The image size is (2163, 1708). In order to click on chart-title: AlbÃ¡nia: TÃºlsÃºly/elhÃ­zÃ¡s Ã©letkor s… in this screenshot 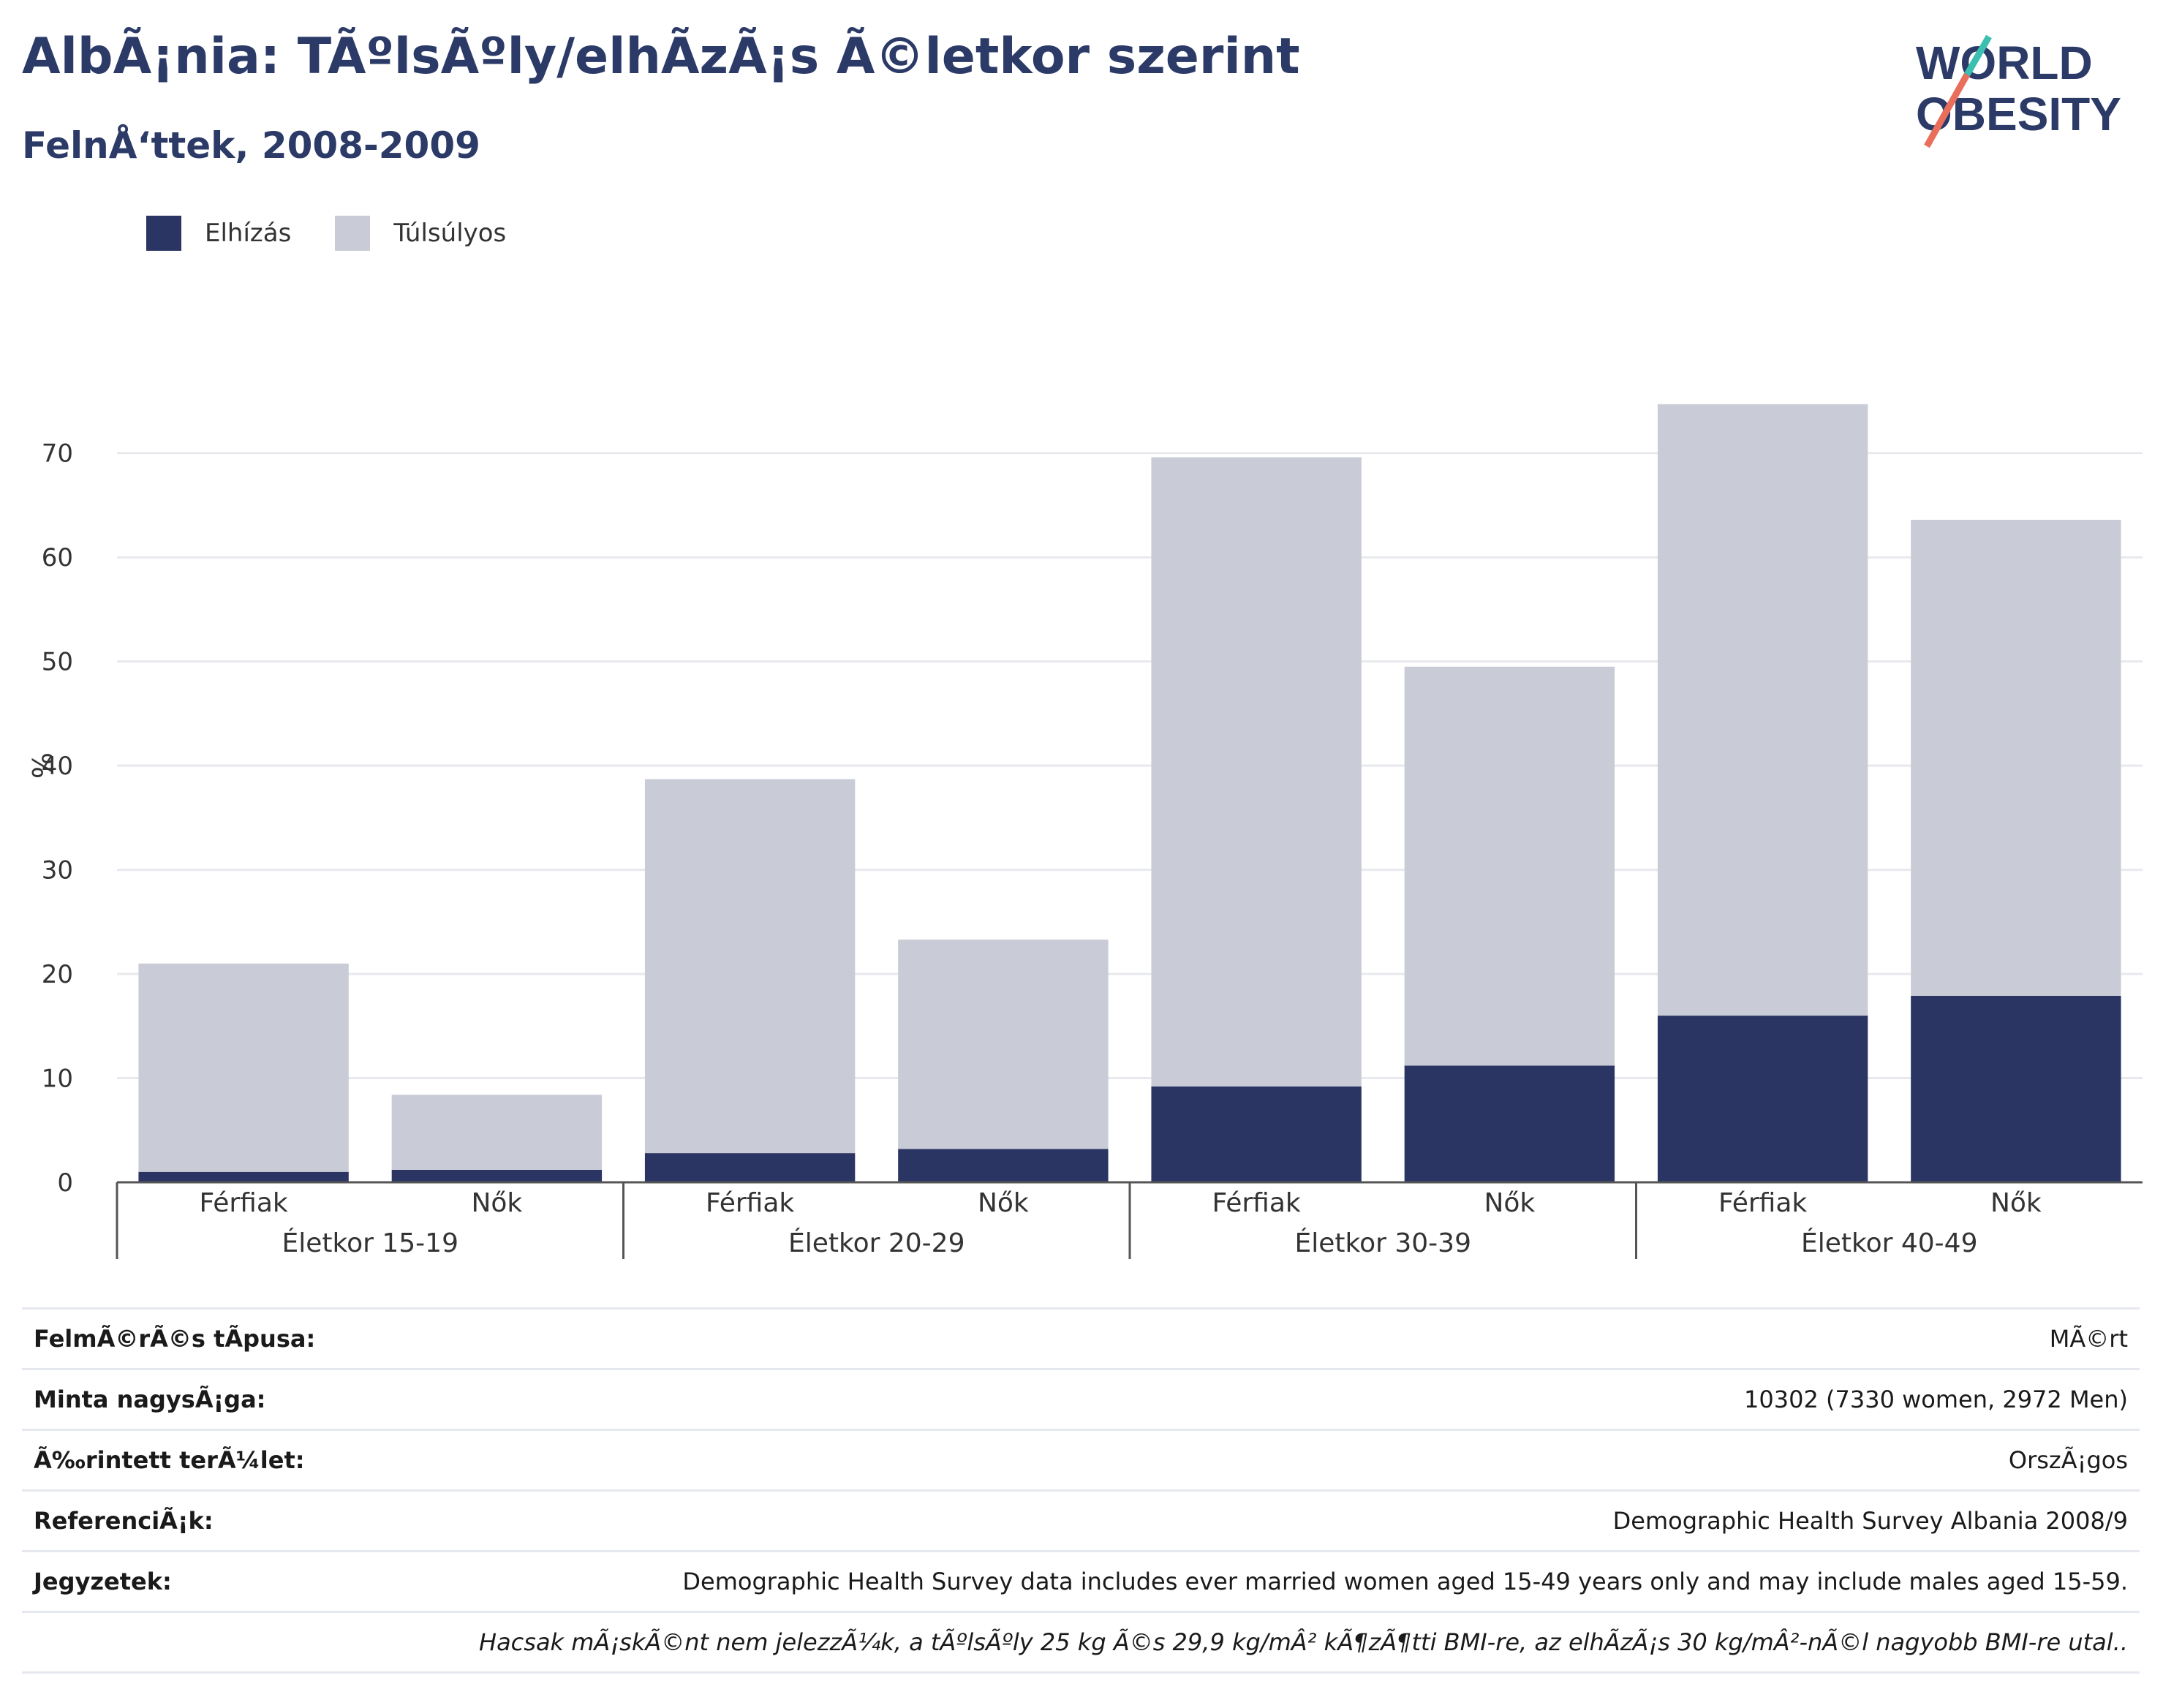, I will do `click(661, 57)`.